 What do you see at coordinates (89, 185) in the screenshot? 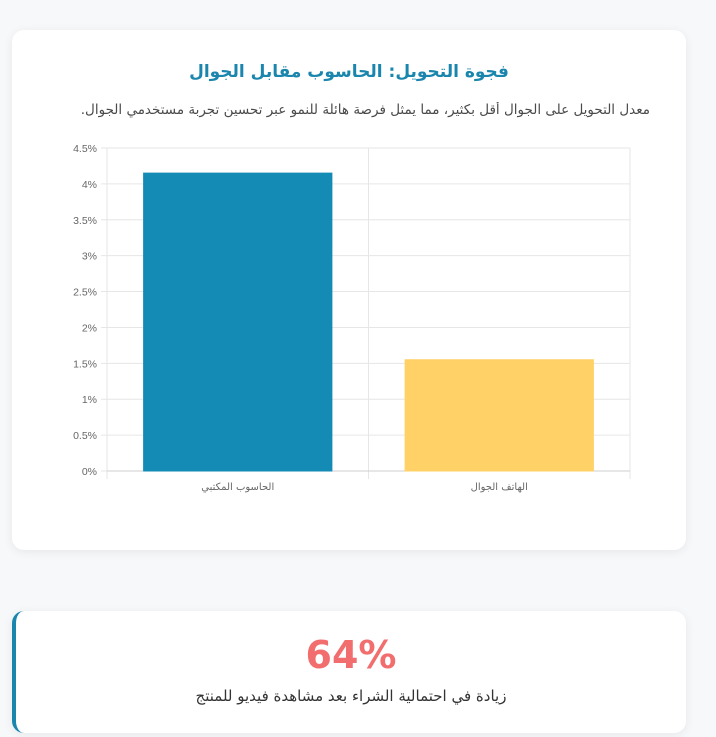
I see `y-tick-label: 4%` at bounding box center [89, 185].